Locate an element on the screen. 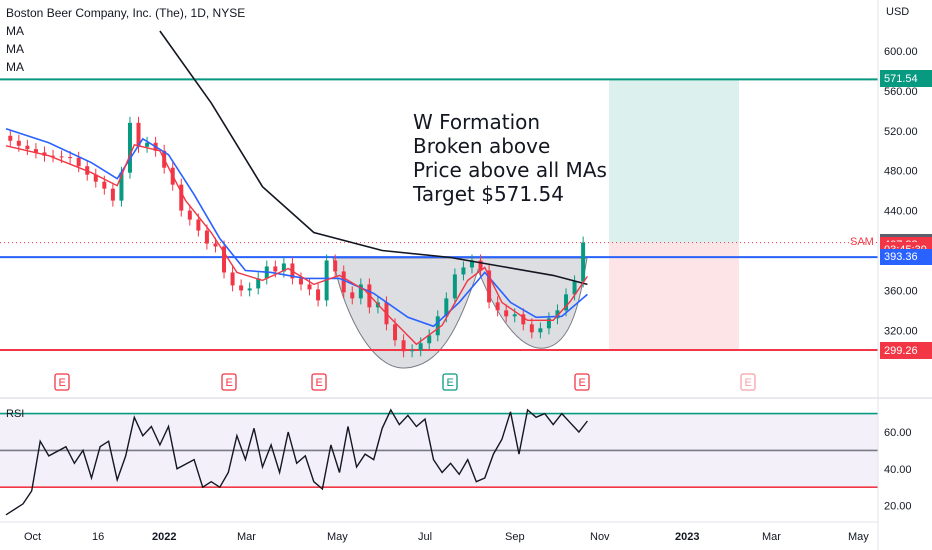 The image size is (932, 550). ma-legend-3: MA is located at coordinates (15, 67).